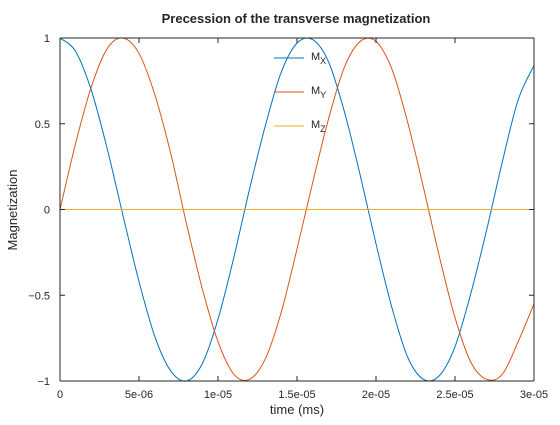  Describe the element at coordinates (39, 296) in the screenshot. I see `y-tick-label: −0.5` at that location.